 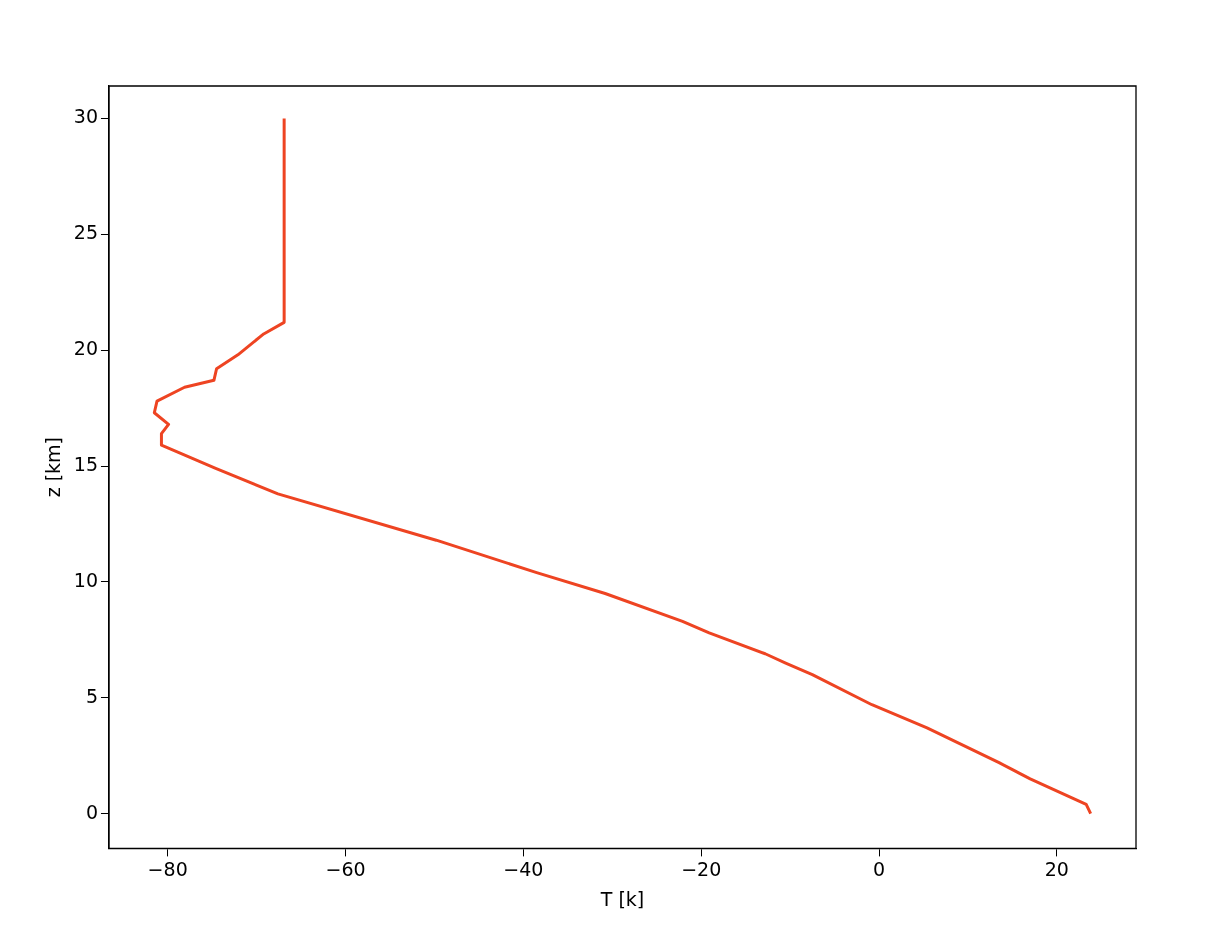 What do you see at coordinates (345, 868) in the screenshot?
I see `x-tick-label: −60` at bounding box center [345, 868].